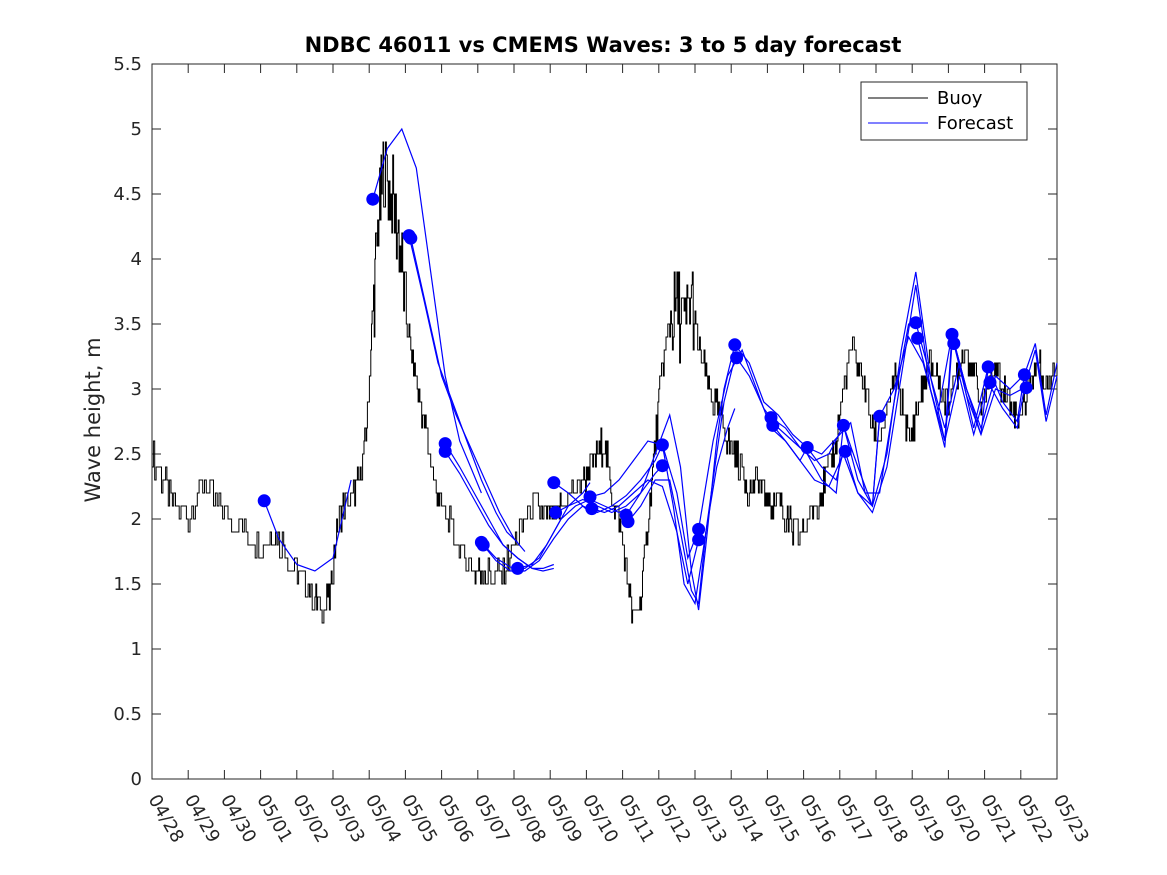  Describe the element at coordinates (166, 818) in the screenshot. I see `x-tick-label: 04/28` at that location.